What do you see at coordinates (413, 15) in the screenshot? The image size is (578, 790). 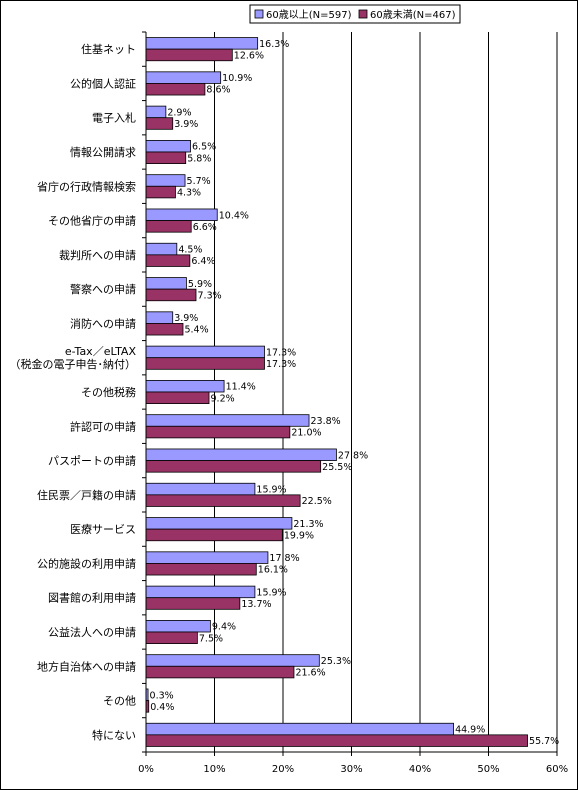 I see `legend-label: 60歳未満(N=467)` at bounding box center [413, 15].